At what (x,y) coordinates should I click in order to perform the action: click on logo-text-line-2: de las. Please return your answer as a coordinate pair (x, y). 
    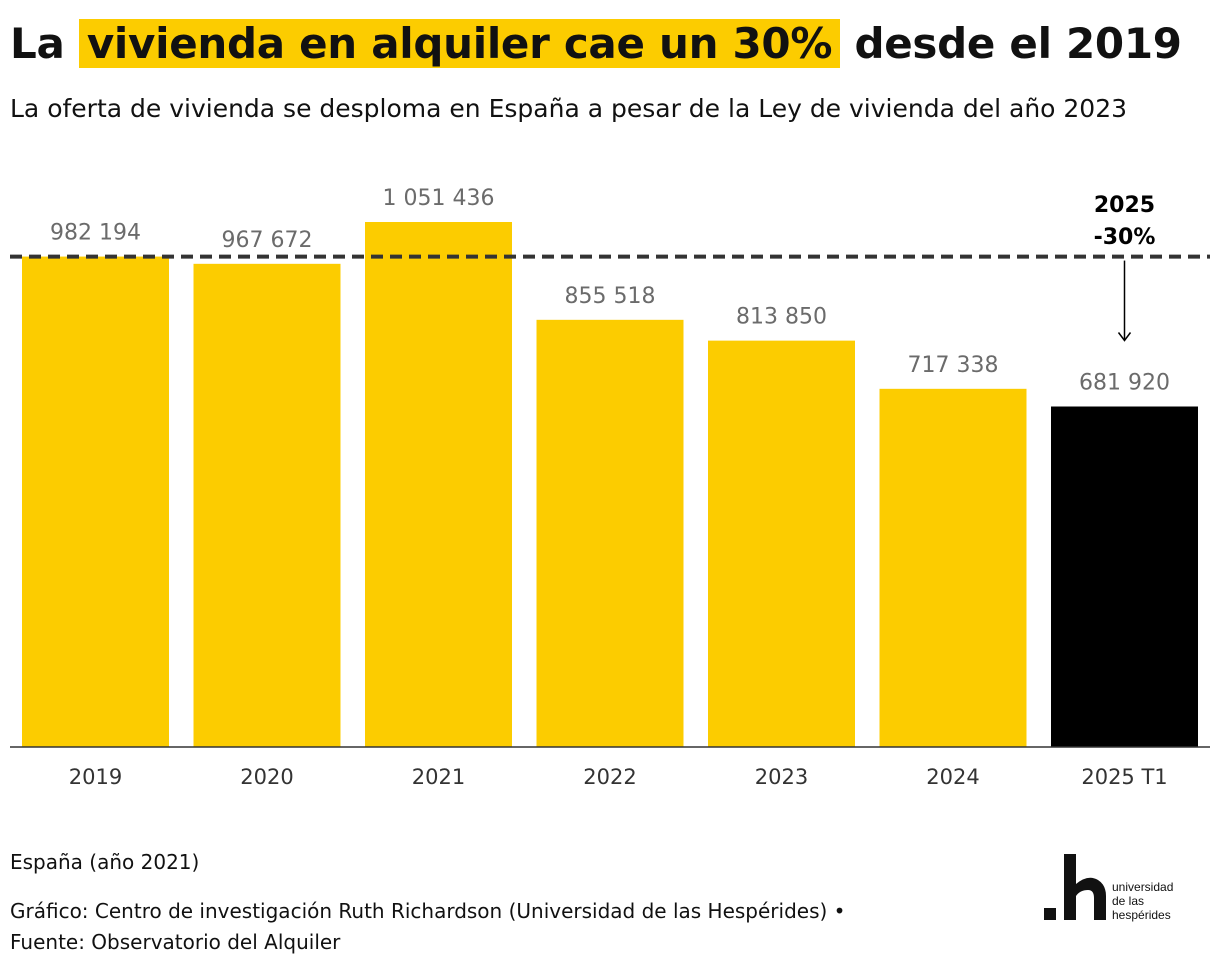
    Looking at the image, I should click on (1128, 901).